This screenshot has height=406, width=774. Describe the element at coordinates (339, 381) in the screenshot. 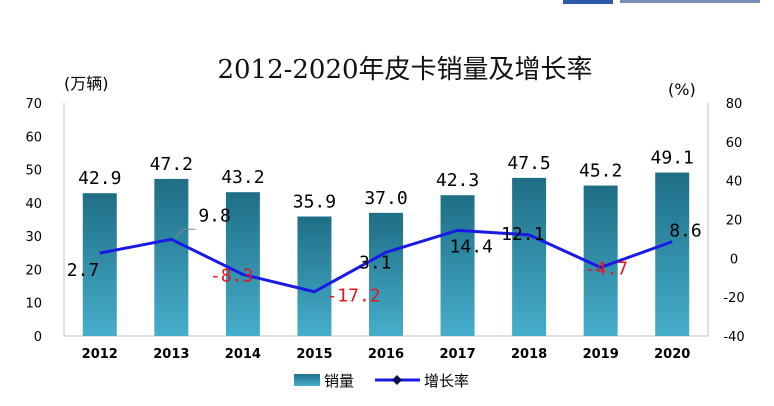

I see `legend-label: 销量` at that location.